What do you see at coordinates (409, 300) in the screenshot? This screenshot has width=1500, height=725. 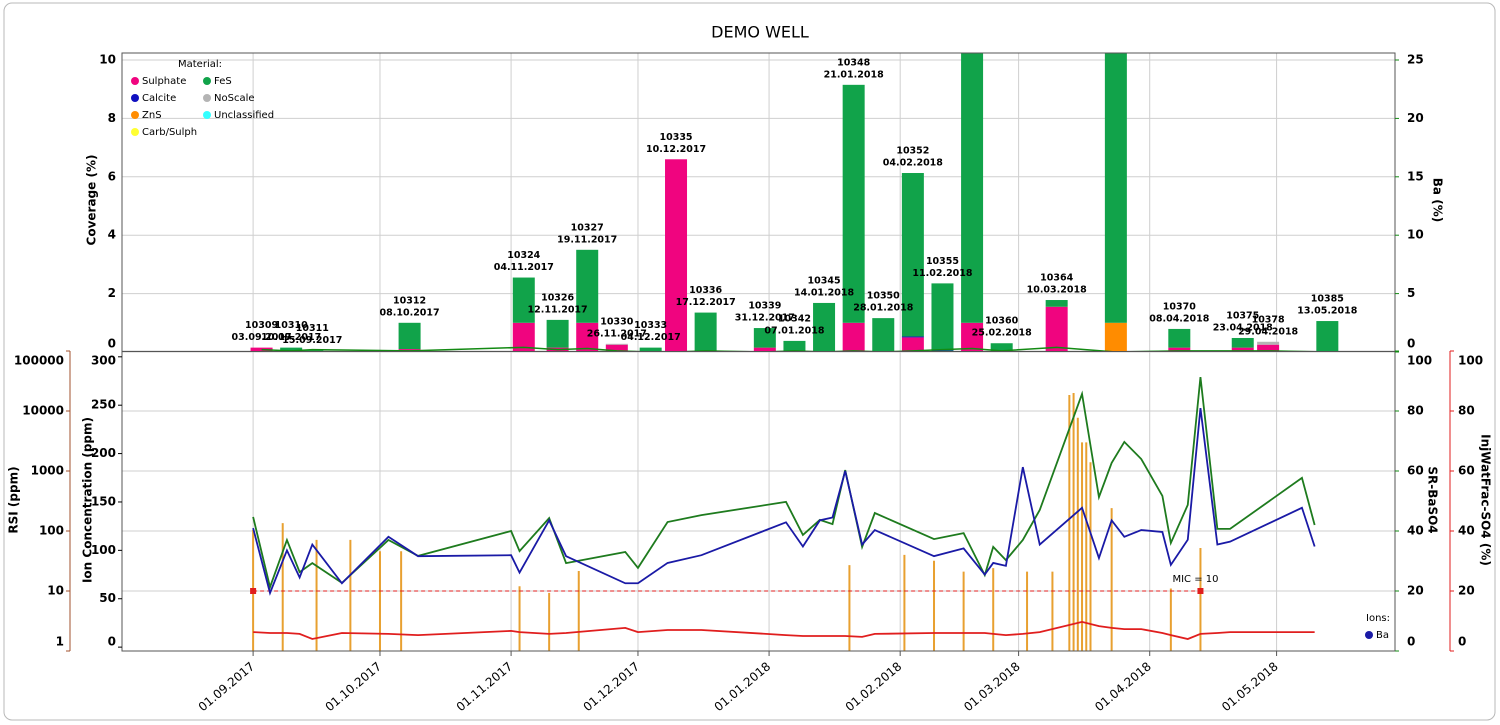 I see `bar-label: 10312` at bounding box center [409, 300].